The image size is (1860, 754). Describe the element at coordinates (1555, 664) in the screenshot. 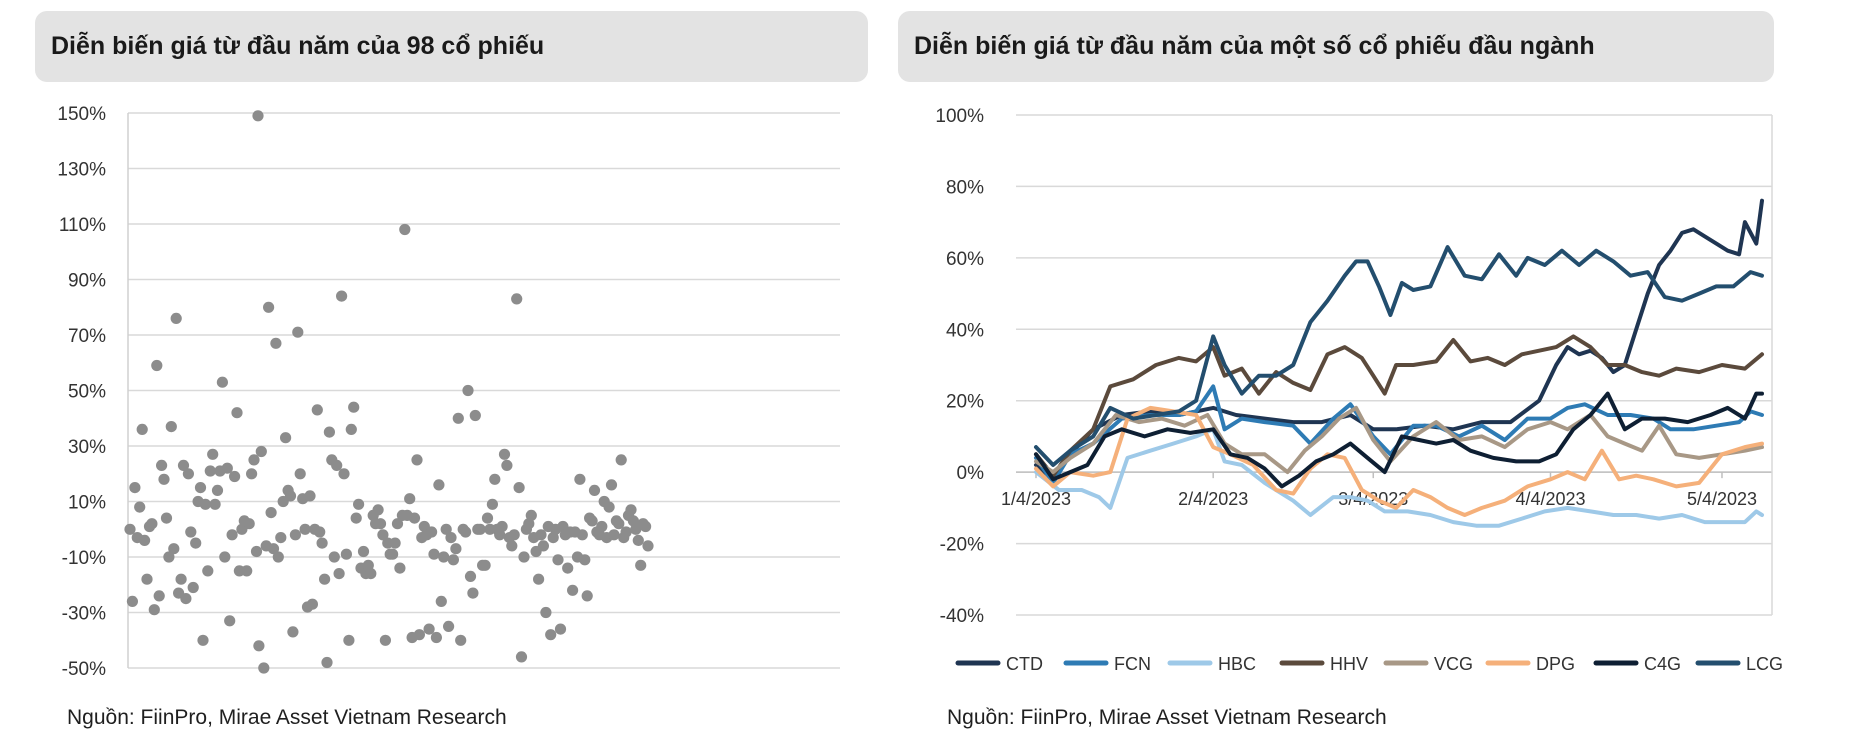

I see `legend-label-dpg: DPG` at that location.